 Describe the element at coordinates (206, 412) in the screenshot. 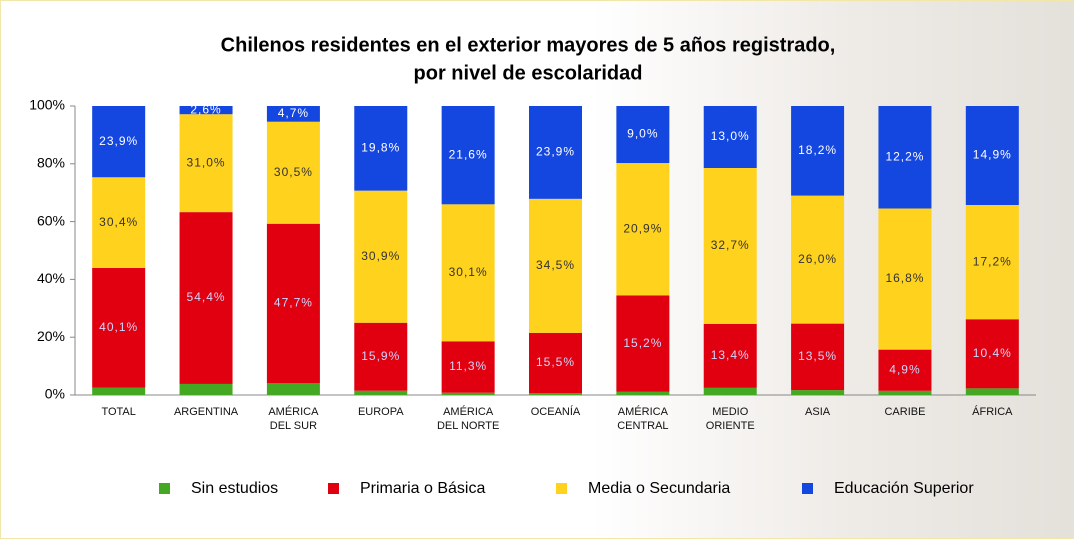

I see `x-tick-label: ARGENTINA` at that location.